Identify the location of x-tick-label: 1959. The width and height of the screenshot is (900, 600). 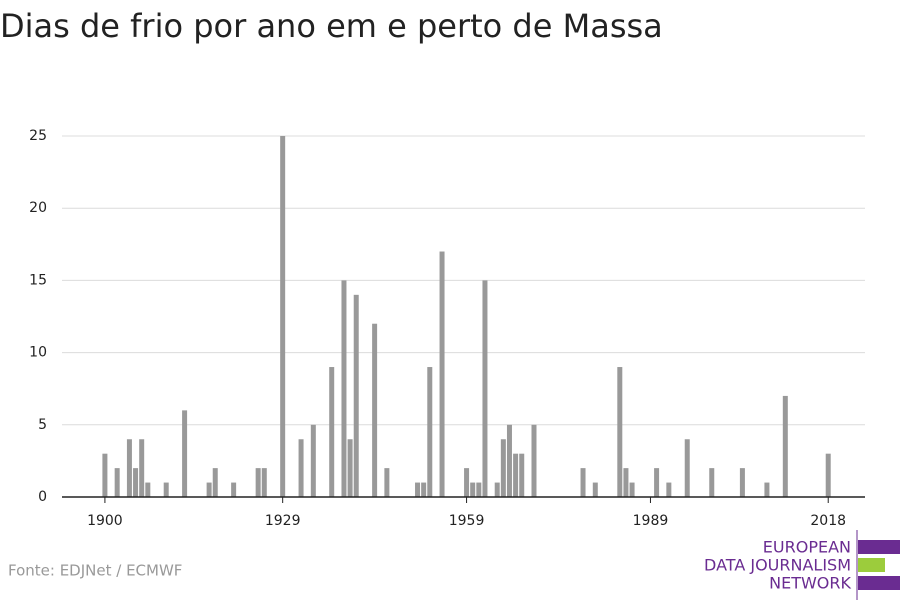
(467, 521).